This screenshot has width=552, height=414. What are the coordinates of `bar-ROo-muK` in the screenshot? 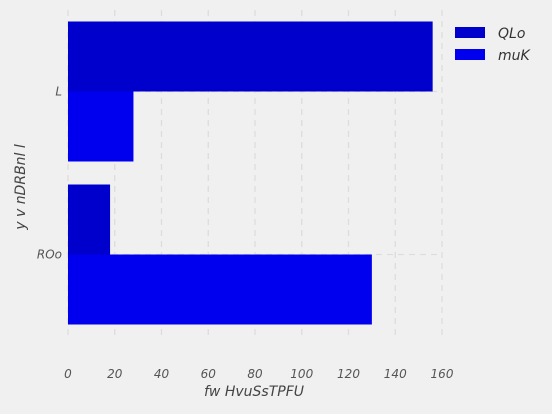 It's located at (220, 289).